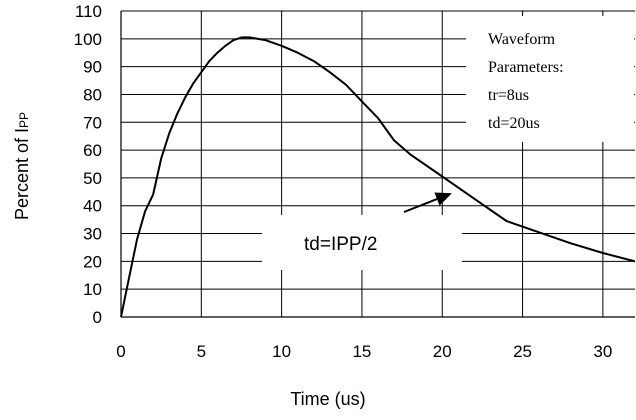 This screenshot has width=636, height=420. What do you see at coordinates (120, 351) in the screenshot?
I see `x-tick-label: 0` at bounding box center [120, 351].